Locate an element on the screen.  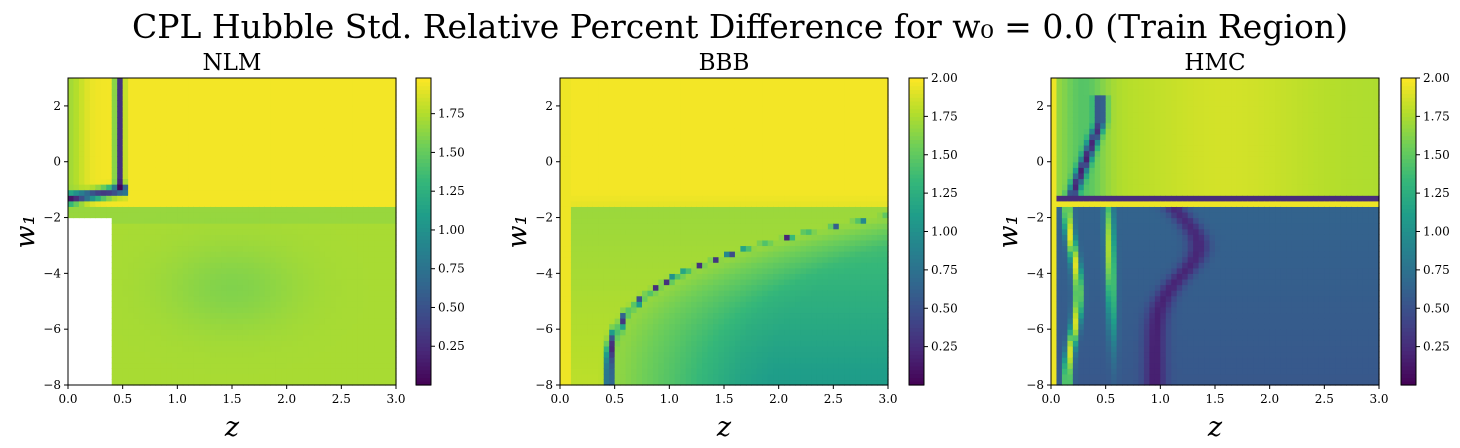
colorbar-swatch is located at coordinates (423, 88).